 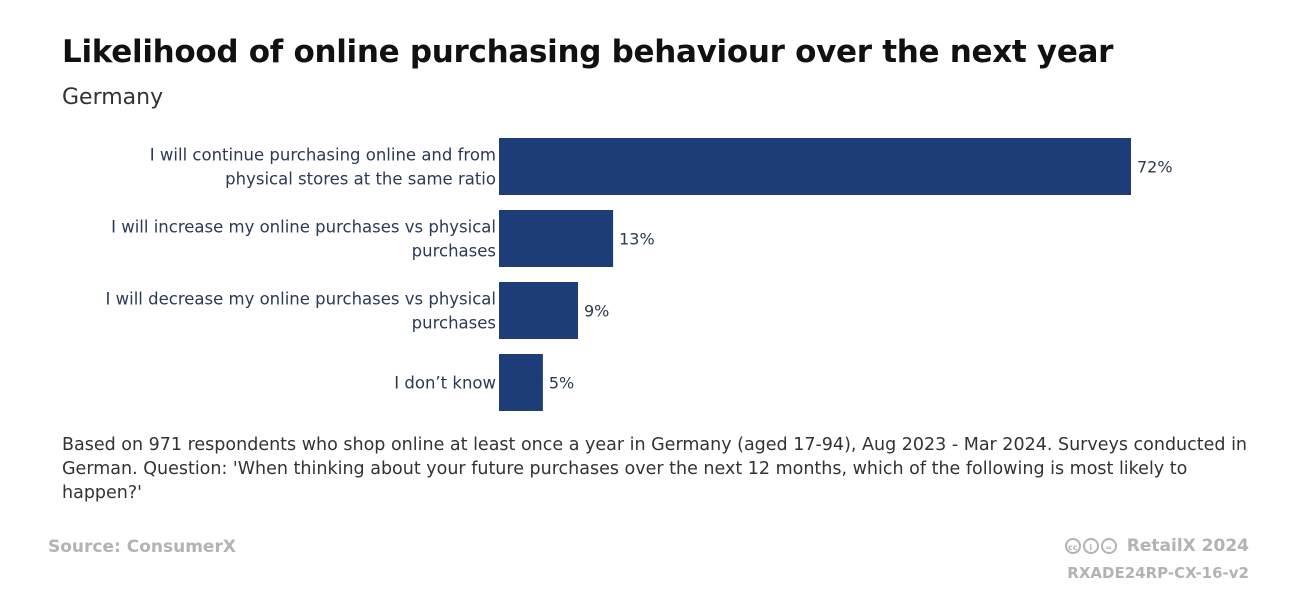 I want to click on value-label-0: 72%, so click(x=1155, y=167).